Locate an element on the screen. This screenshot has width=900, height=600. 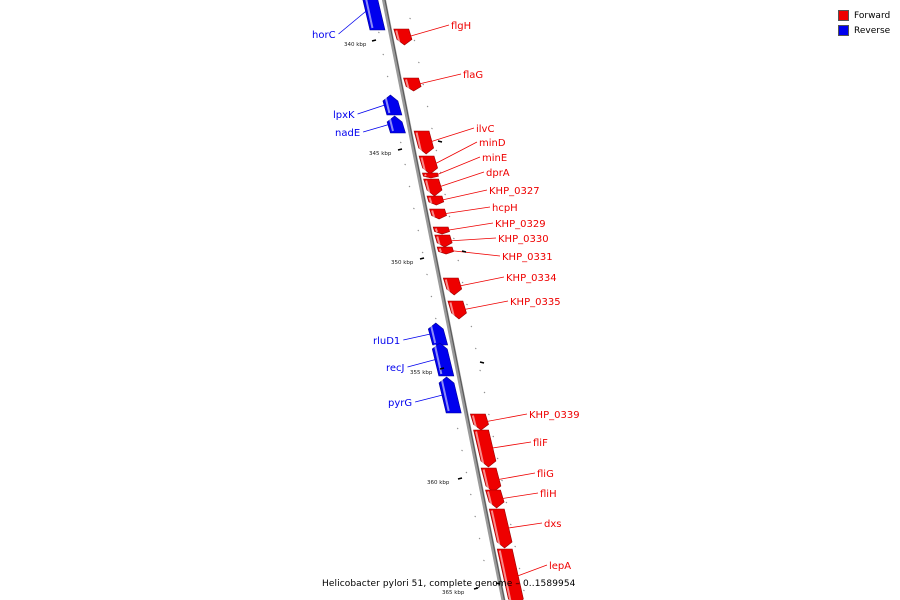
gene-label-dprA: dprA is located at coordinates (498, 173).